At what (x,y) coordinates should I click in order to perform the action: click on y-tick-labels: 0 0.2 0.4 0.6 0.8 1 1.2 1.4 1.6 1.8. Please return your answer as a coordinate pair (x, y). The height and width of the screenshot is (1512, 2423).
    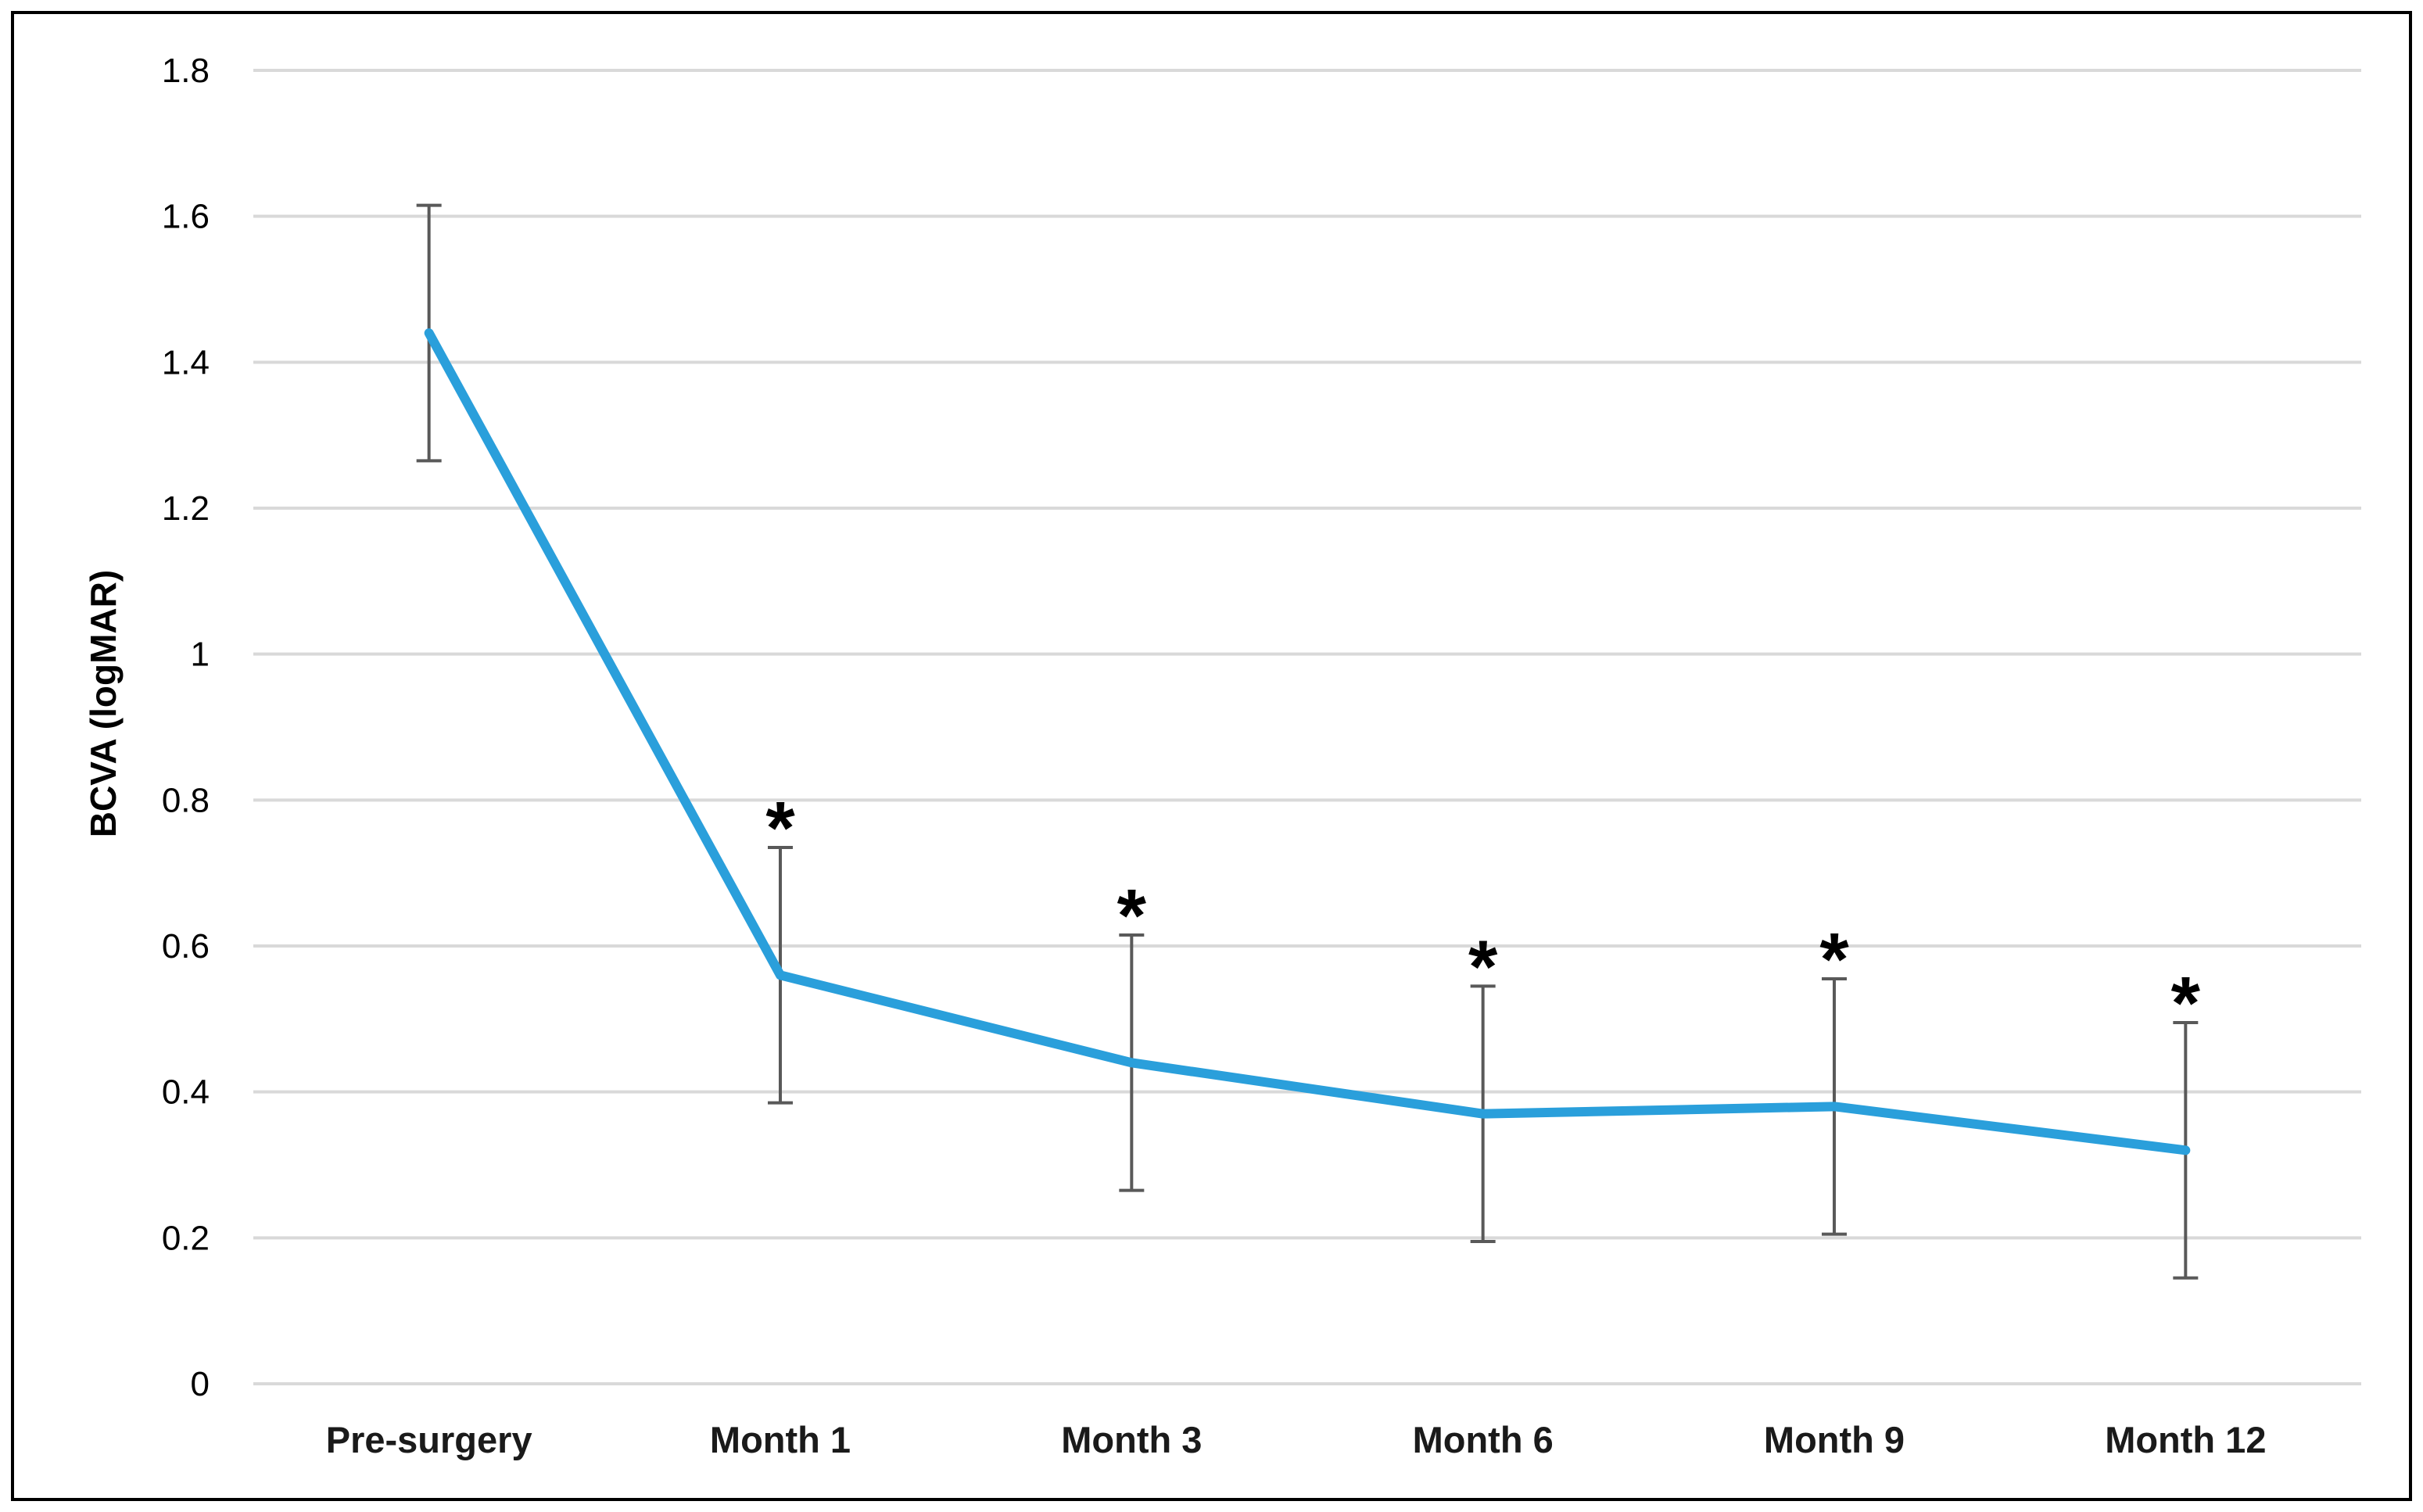
    Looking at the image, I should click on (186, 727).